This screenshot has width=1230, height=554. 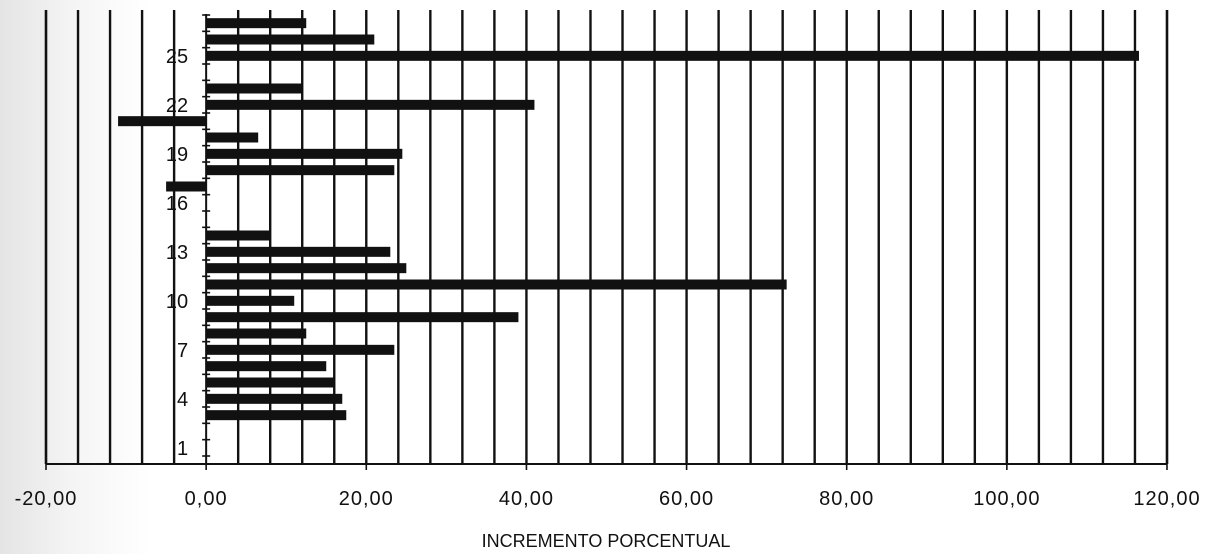 What do you see at coordinates (177, 302) in the screenshot?
I see `y-tick-label: 10` at bounding box center [177, 302].